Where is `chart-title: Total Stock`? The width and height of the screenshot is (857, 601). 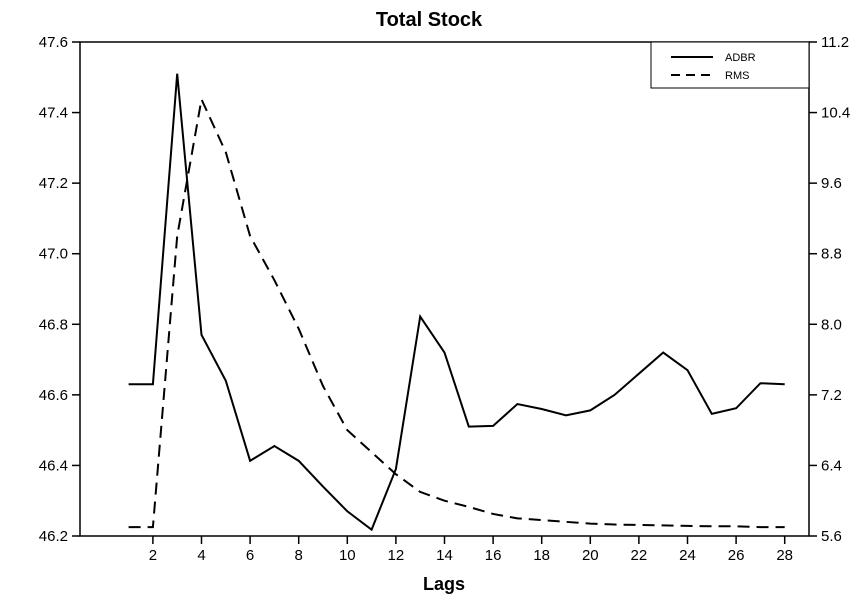
chart-title: Total Stock is located at coordinates (429, 20).